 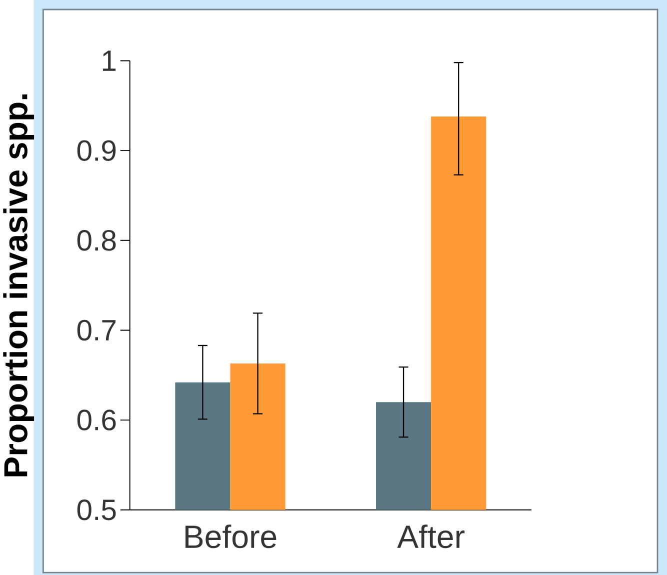 I want to click on y-tick-label: 0.8, so click(x=96, y=240).